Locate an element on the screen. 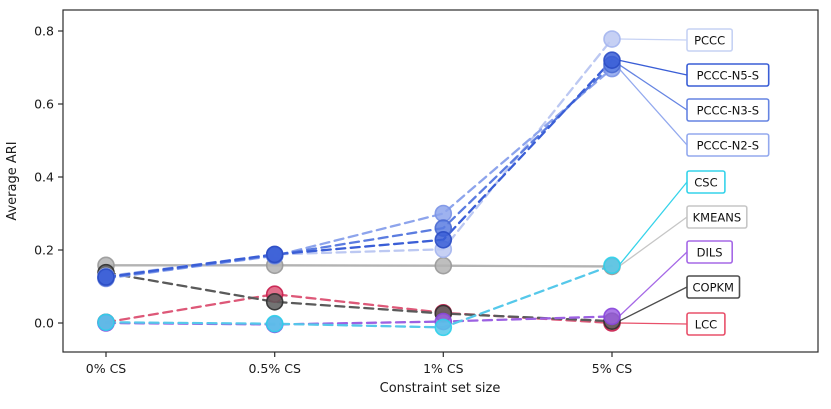  marker-CSC-5% CS is located at coordinates (612, 265).